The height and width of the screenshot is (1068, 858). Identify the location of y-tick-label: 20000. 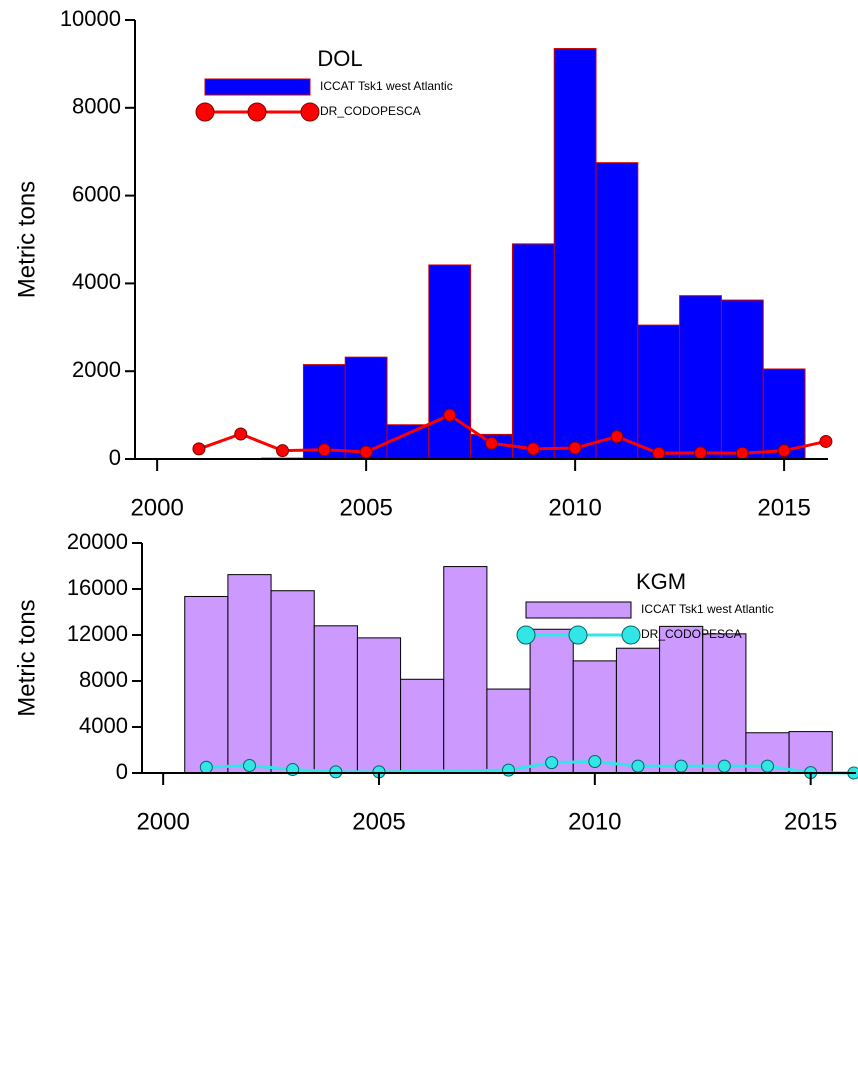
(97, 541).